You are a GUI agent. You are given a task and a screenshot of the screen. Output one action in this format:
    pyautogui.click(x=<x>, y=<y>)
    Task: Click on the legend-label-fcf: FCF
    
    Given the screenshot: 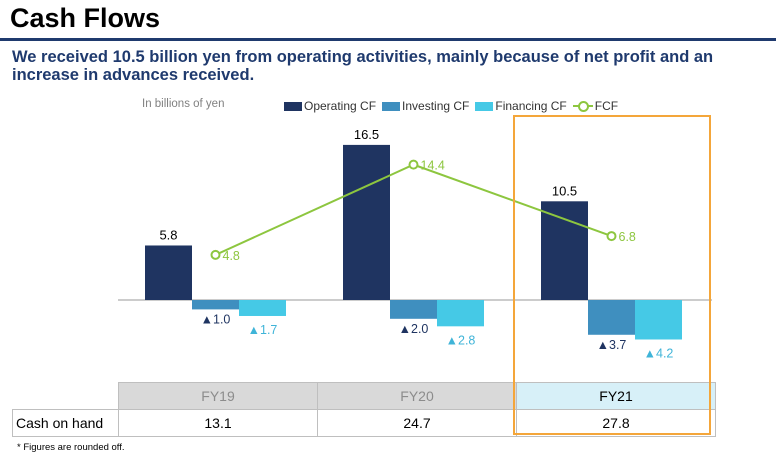 What is the action you would take?
    pyautogui.click(x=606, y=106)
    